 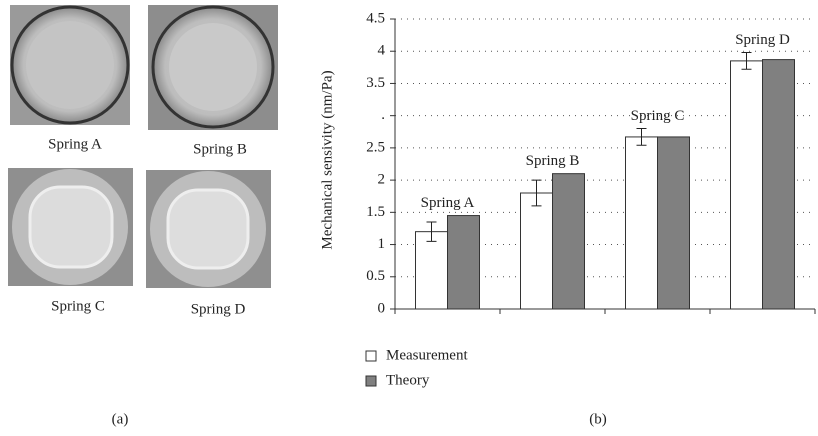 I want to click on spring-label: Spring D, so click(x=218, y=309).